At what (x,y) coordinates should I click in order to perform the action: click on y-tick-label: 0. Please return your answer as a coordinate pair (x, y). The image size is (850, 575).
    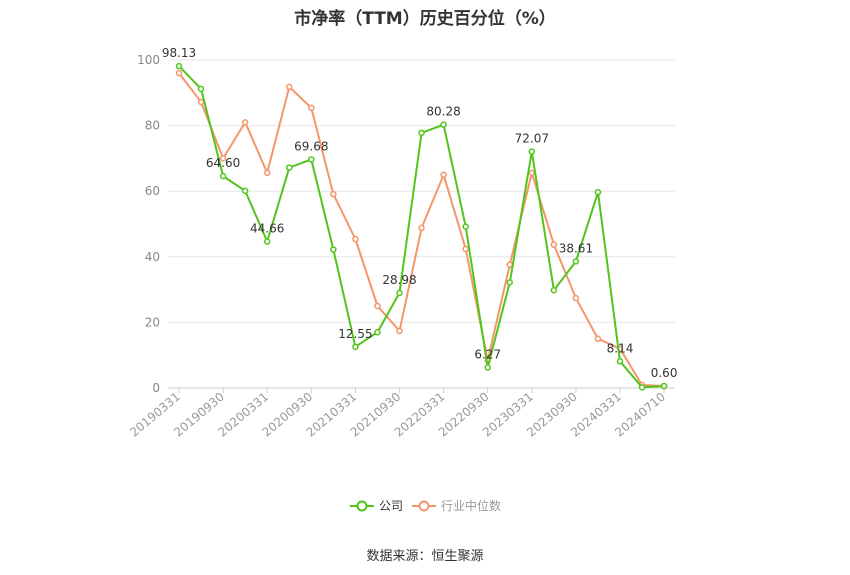
    Looking at the image, I should click on (156, 388).